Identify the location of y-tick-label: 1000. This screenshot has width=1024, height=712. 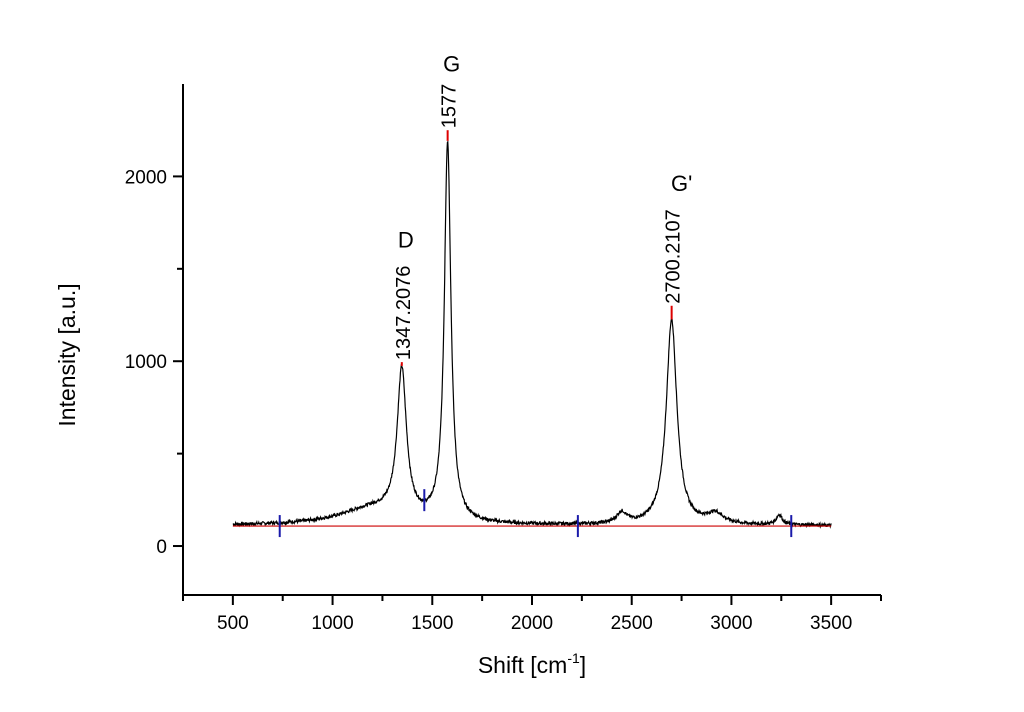
(146, 362).